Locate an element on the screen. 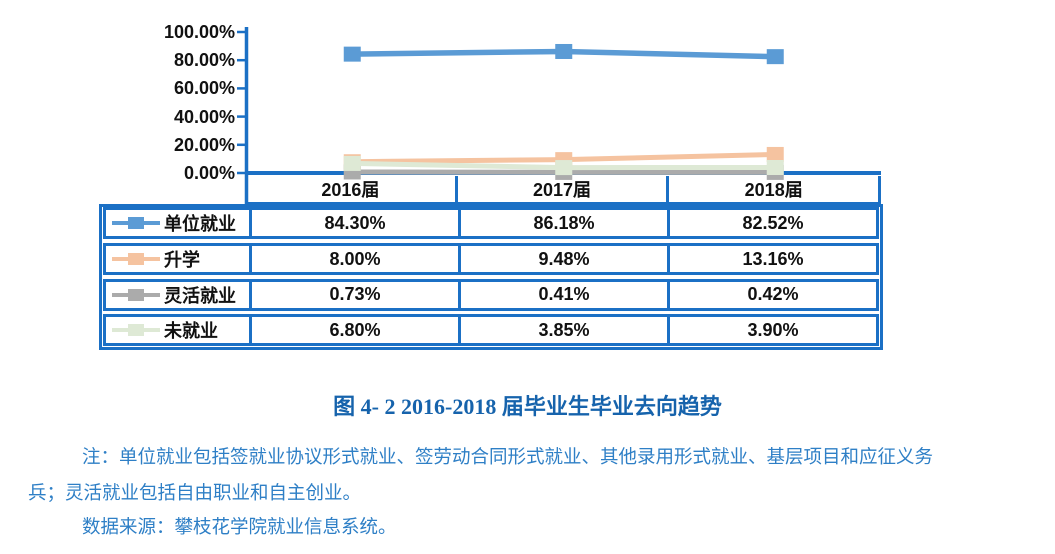 The width and height of the screenshot is (1055, 554). note-line-3: 数据来源：攀枝花学院就业信息系统。 is located at coordinates (239, 526).